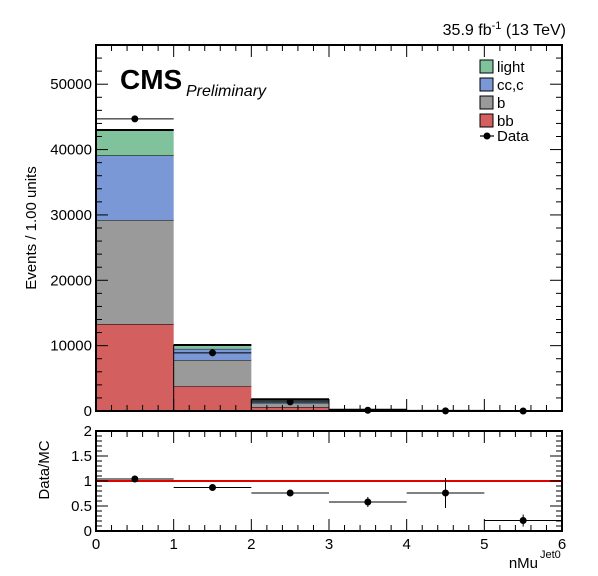 The height and width of the screenshot is (576, 598). I want to click on legend-label-b: b, so click(501, 103).